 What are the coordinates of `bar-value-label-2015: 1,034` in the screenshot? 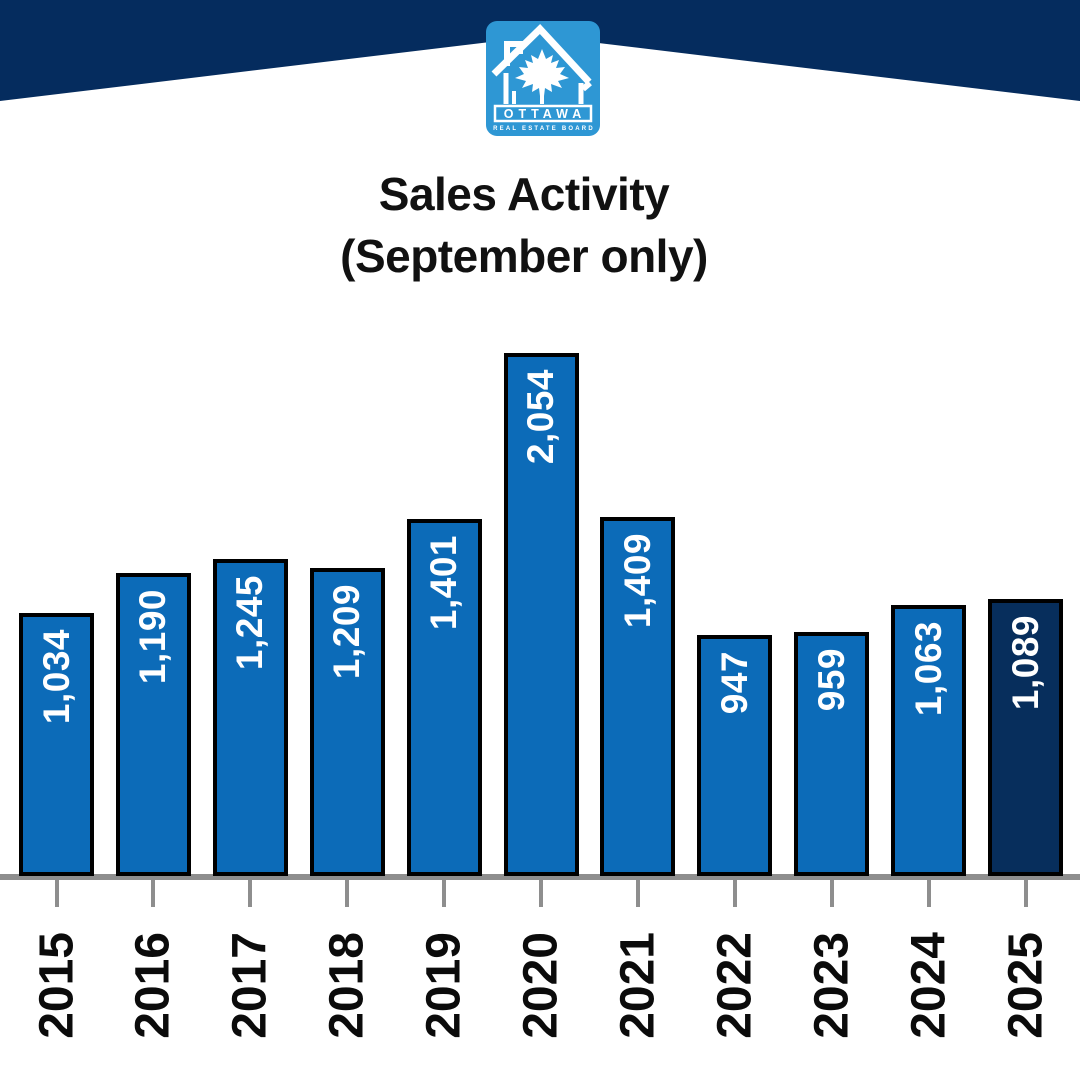 It's located at (56, 677).